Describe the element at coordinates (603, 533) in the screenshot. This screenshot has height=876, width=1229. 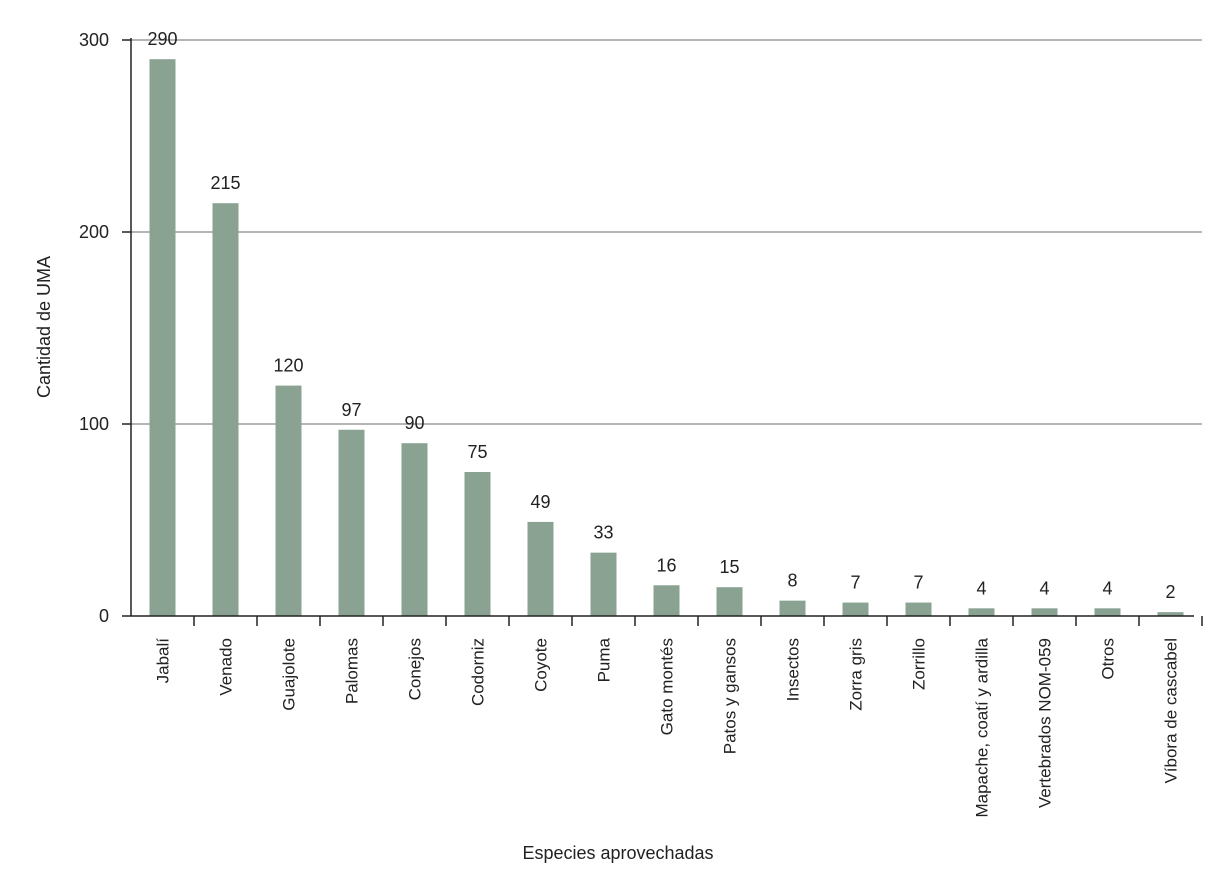
I see `data-label: 33` at that location.